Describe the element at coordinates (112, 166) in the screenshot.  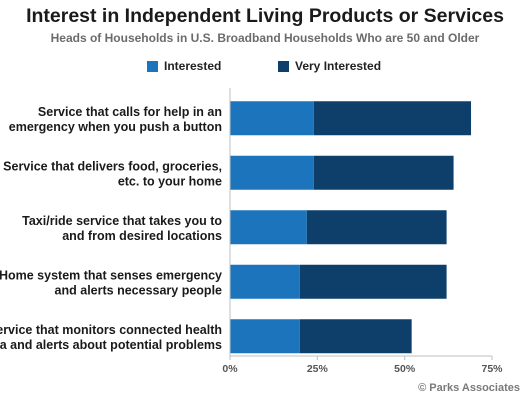
I see `category-label-line: Service that delivers food, groceries,` at that location.